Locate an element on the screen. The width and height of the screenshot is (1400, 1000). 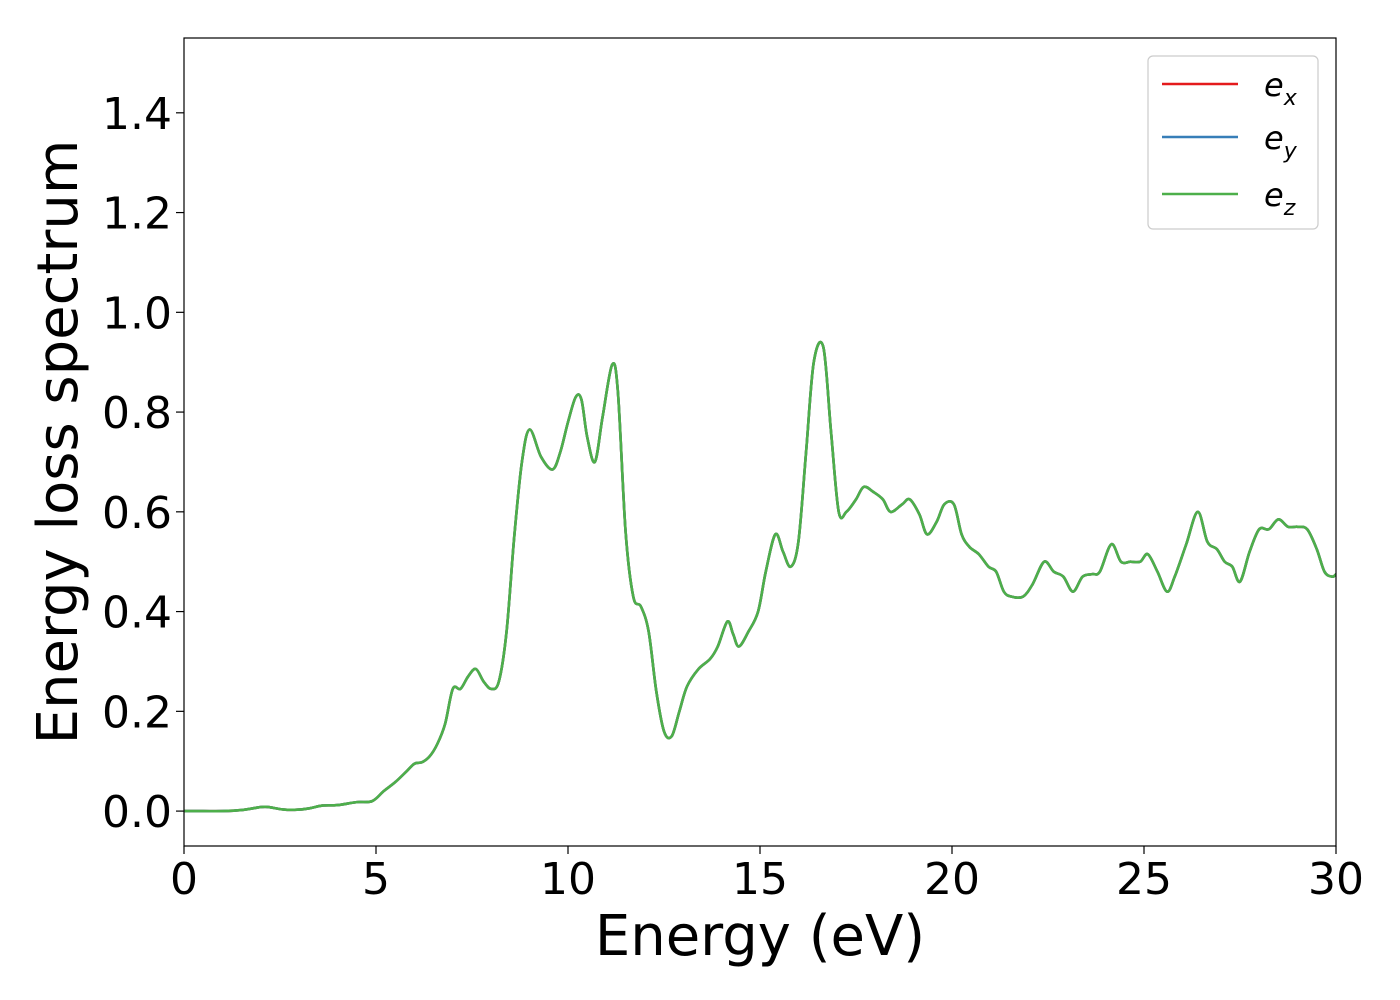
x-tick-label: 10 is located at coordinates (568, 879).